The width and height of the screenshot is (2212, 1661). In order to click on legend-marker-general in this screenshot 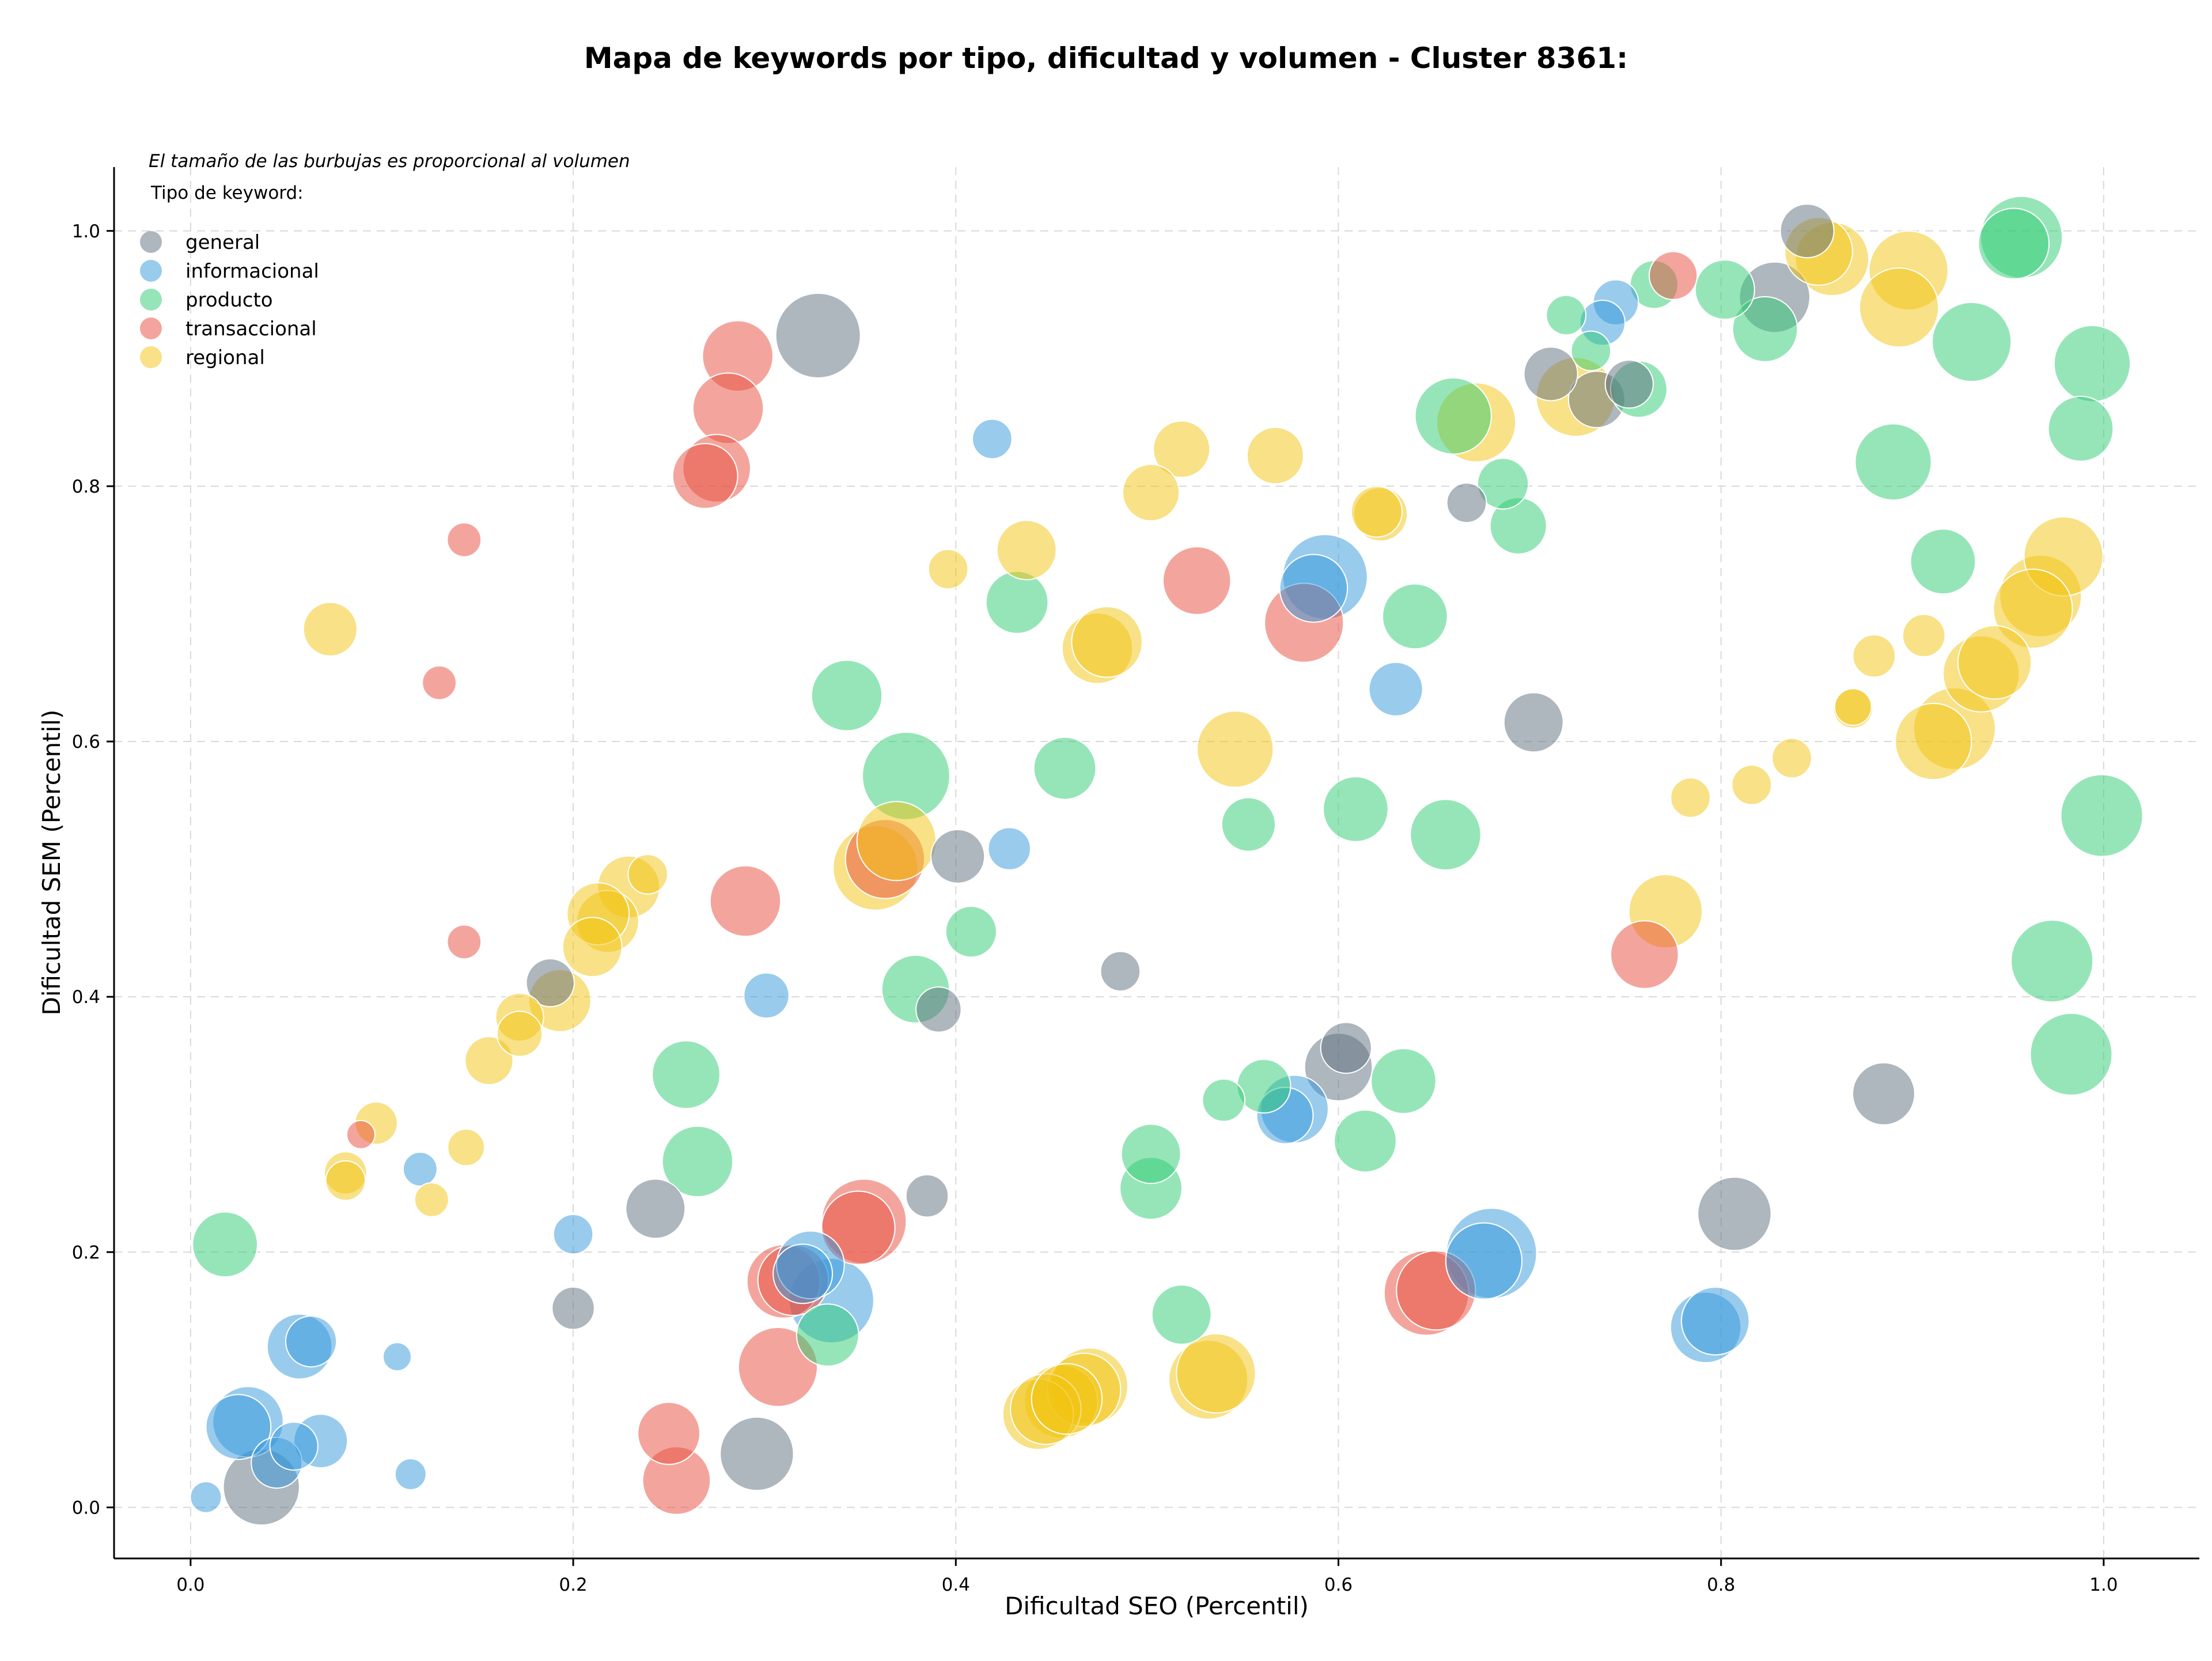, I will do `click(151, 242)`.